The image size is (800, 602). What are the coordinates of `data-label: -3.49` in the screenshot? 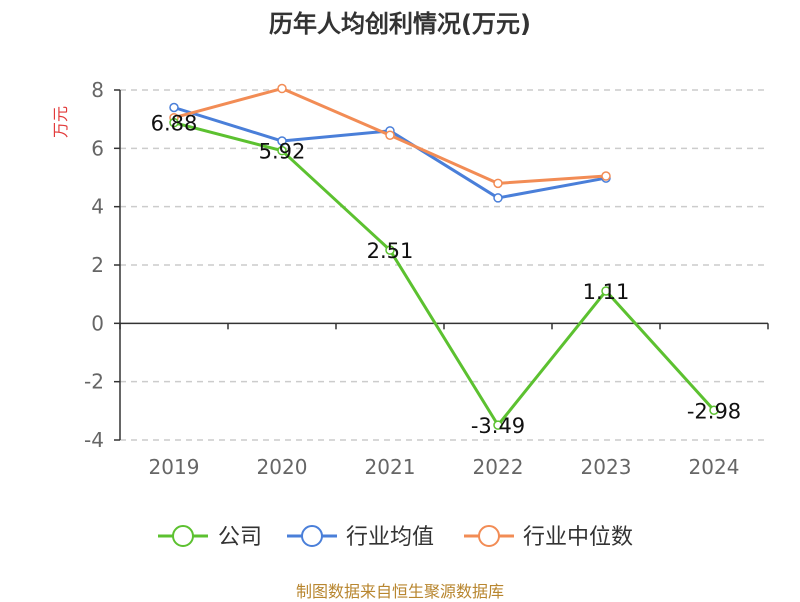 It's located at (498, 426).